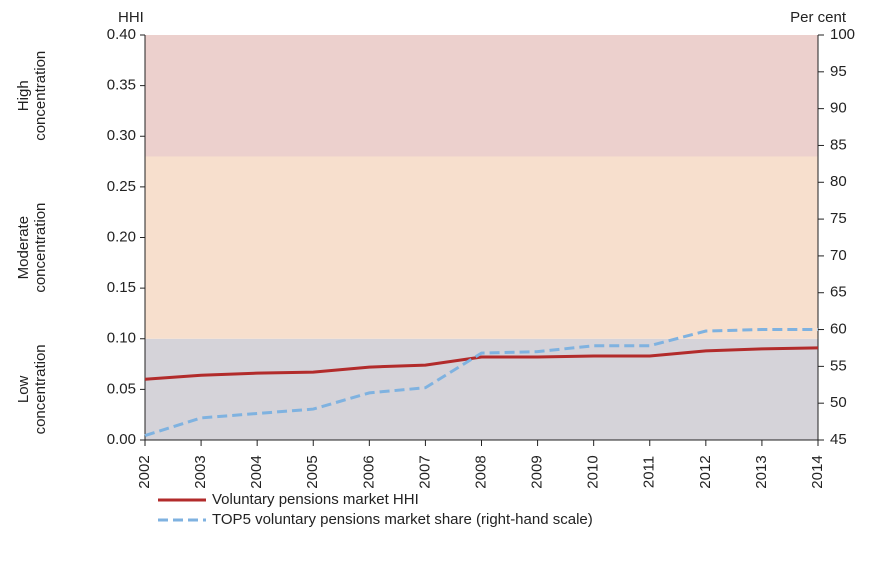 This screenshot has width=895, height=563. I want to click on y-tick-label: 0.15, so click(121, 287).